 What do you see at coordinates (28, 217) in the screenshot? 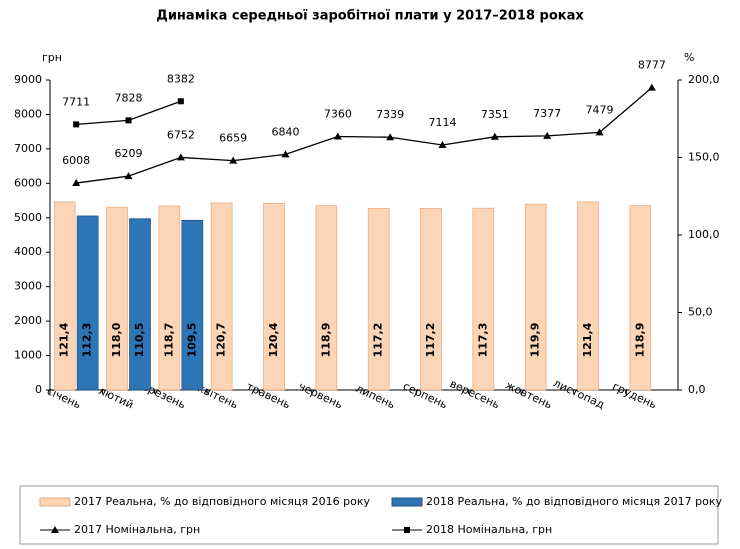
I see `y-tick-label: 5000` at bounding box center [28, 217].